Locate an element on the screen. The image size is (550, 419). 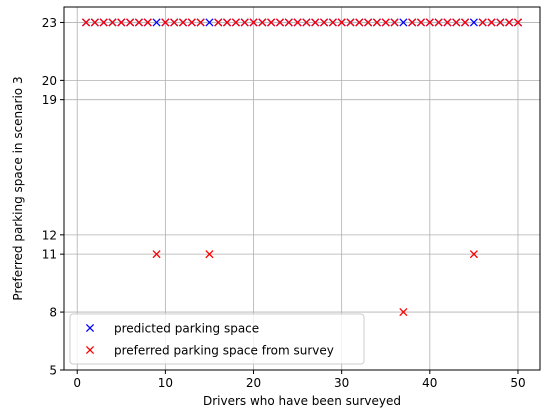
y-tick-label: 12 is located at coordinates (49, 235).